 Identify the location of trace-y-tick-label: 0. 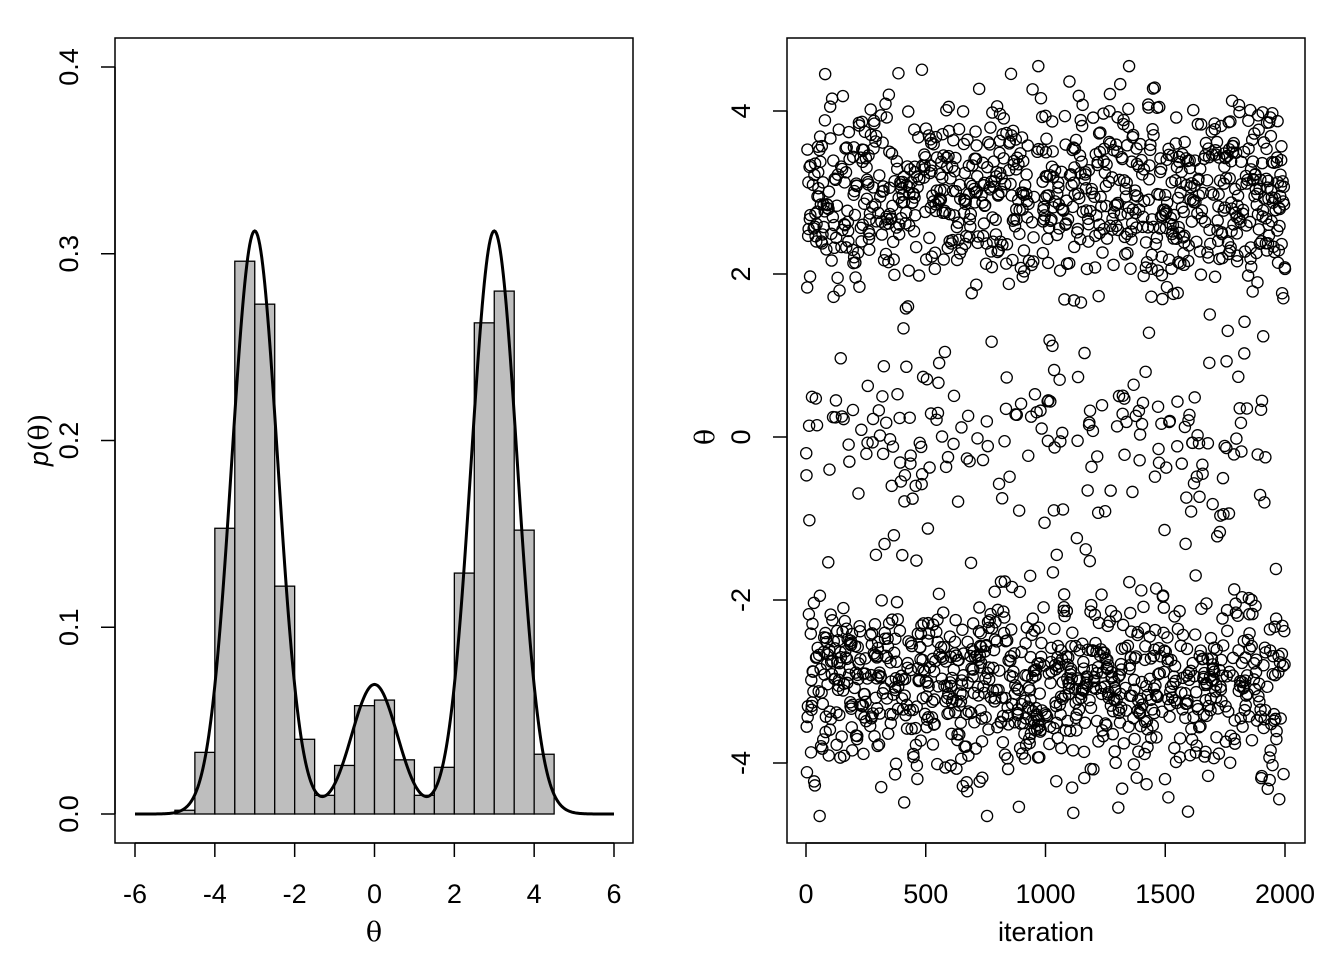
(741, 436).